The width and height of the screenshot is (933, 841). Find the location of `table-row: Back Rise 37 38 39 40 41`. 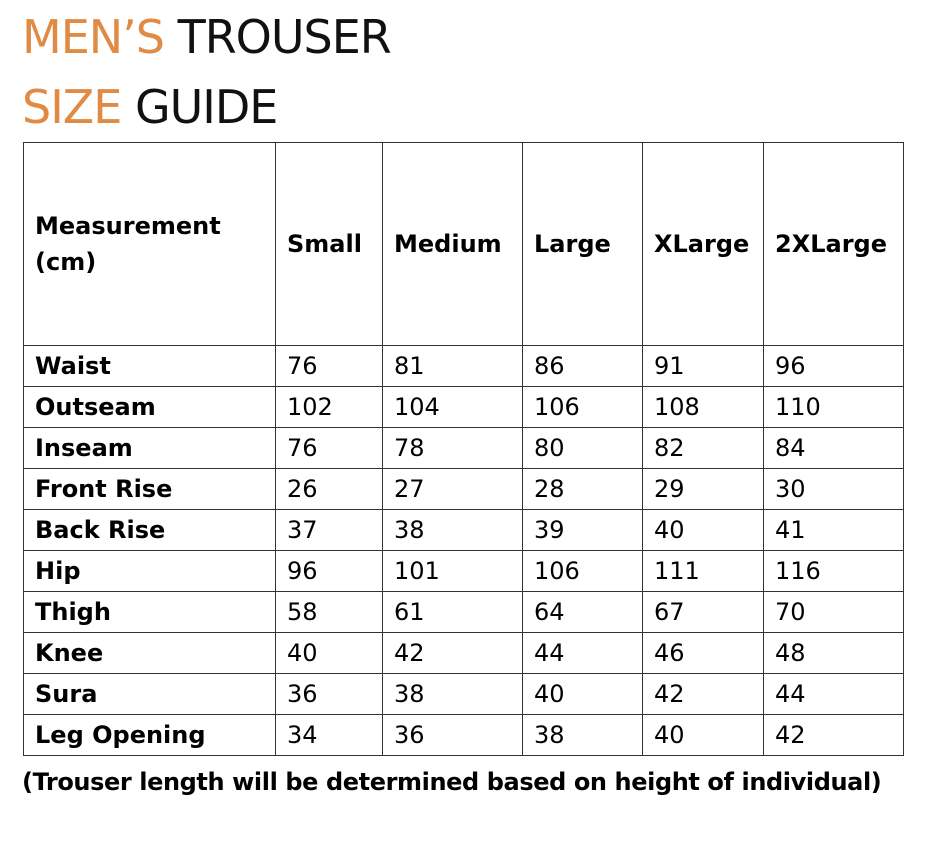

table-row: Back Rise 37 38 39 40 41 is located at coordinates (463, 530).